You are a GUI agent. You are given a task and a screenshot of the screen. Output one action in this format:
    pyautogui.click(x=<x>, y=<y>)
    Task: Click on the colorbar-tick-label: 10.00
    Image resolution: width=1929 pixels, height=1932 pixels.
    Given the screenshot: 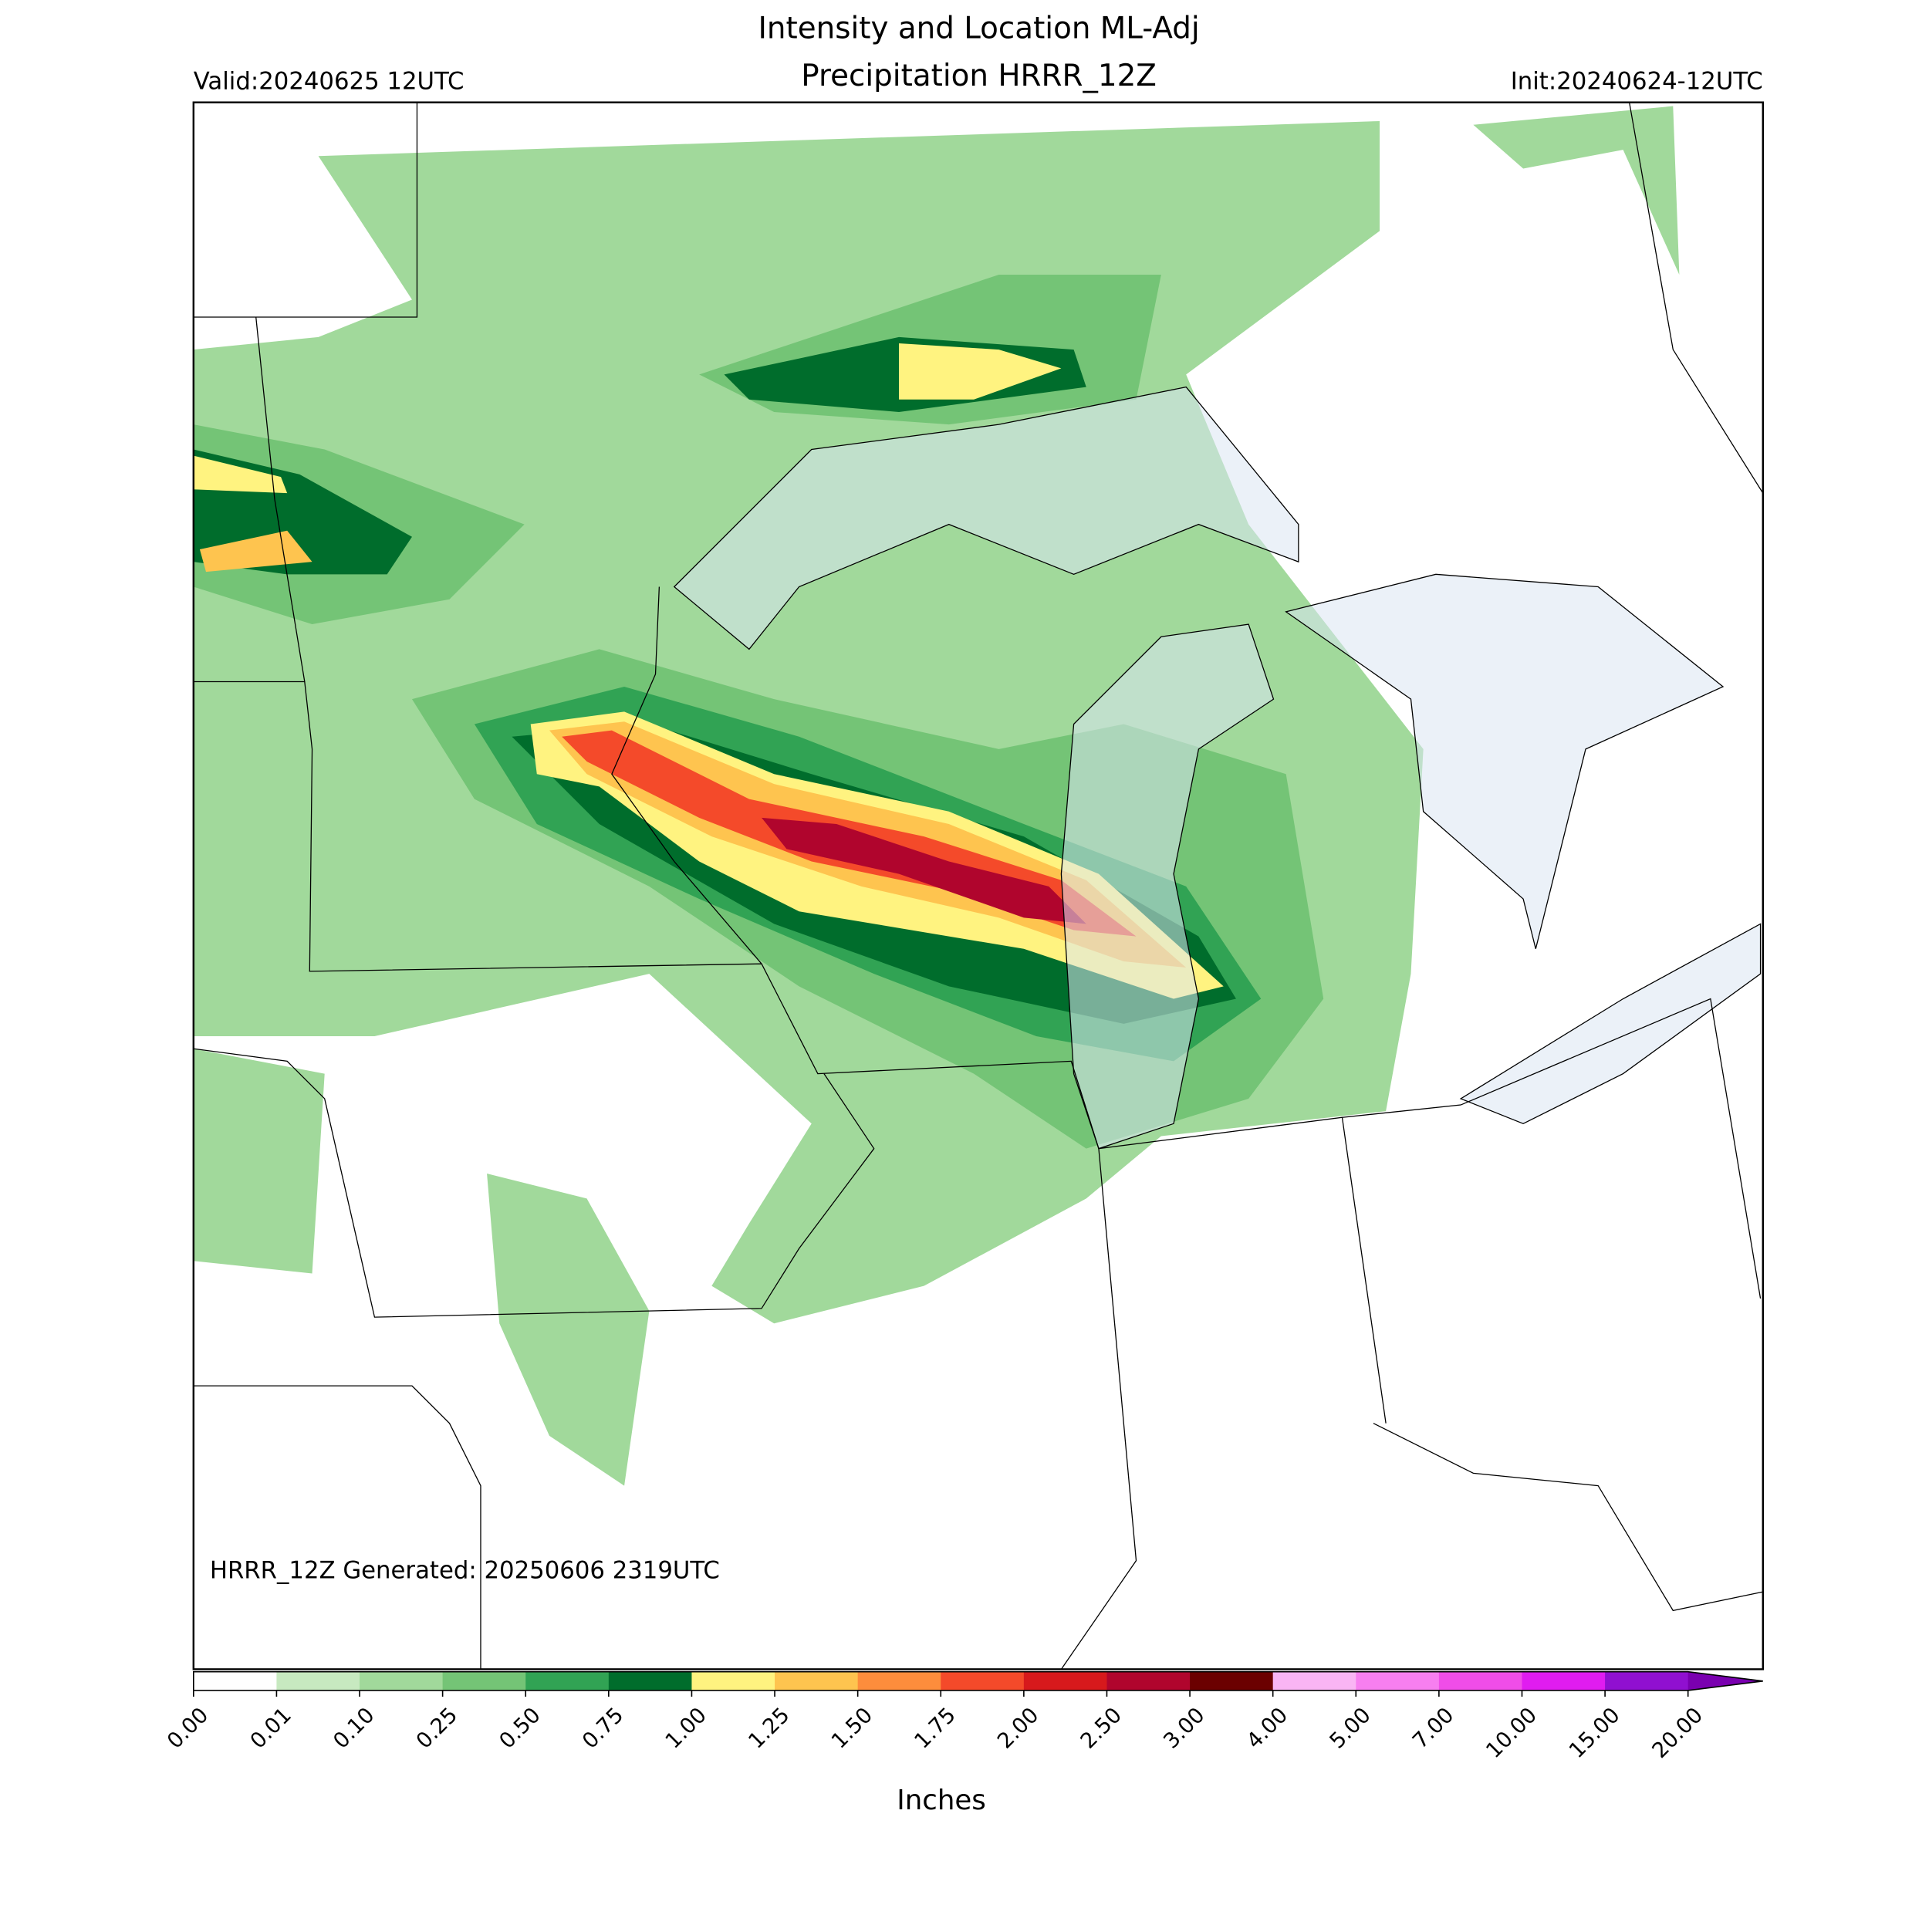 What is the action you would take?
    pyautogui.click(x=1511, y=1733)
    